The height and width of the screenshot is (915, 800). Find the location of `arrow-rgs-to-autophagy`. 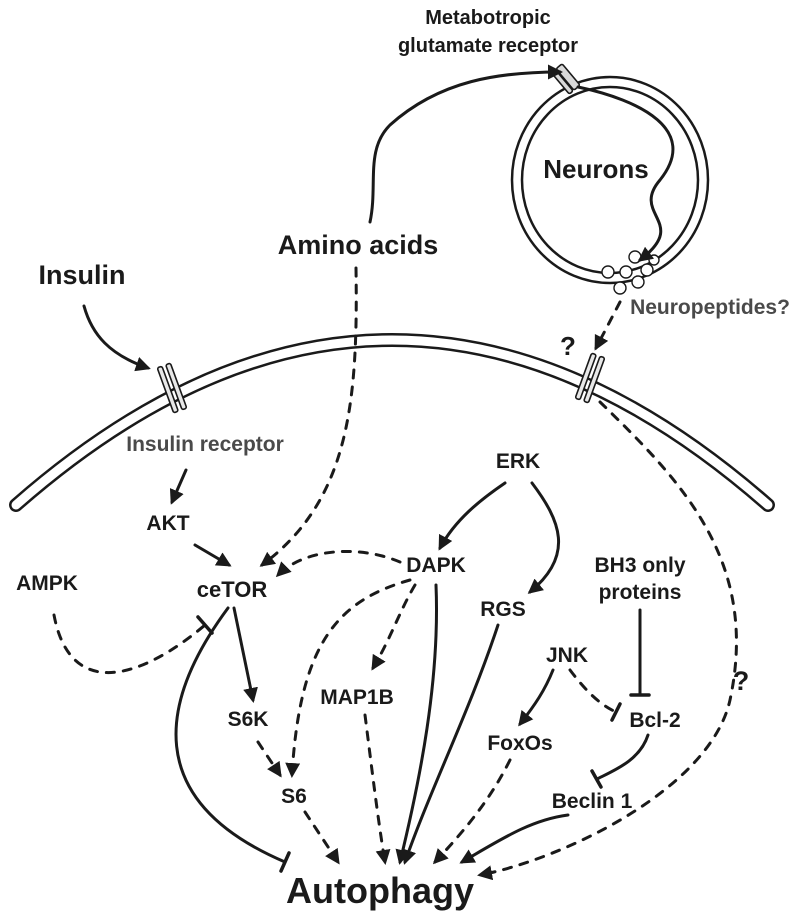

arrow-rgs-to-autophagy is located at coordinates (450, 744).